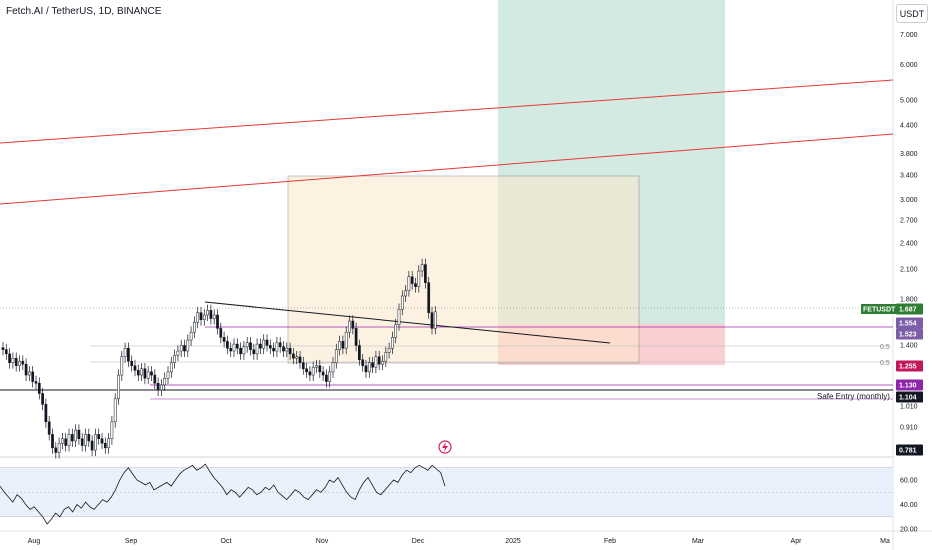 The image size is (932, 550). What do you see at coordinates (909, 346) in the screenshot?
I see `price-tick-label: 1.400` at bounding box center [909, 346].